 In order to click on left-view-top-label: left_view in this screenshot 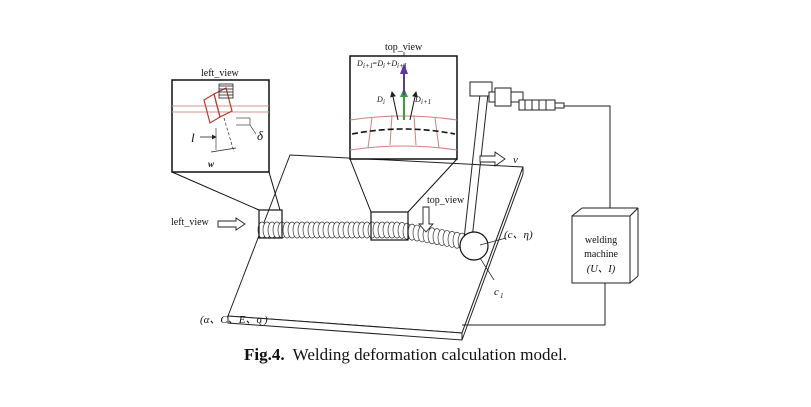, I will do `click(220, 73)`.